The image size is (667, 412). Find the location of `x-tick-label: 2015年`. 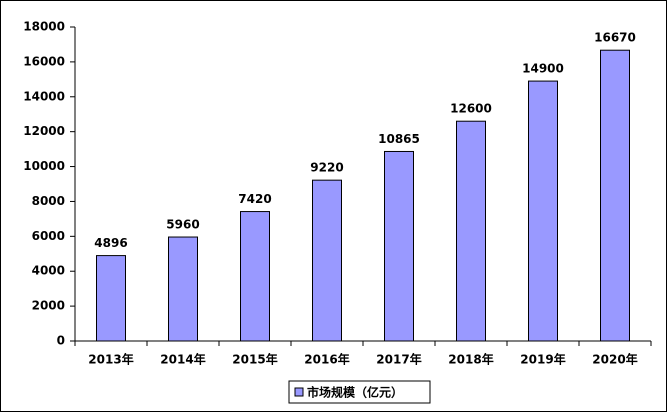

x-tick-label: 2015年 is located at coordinates (254, 359).